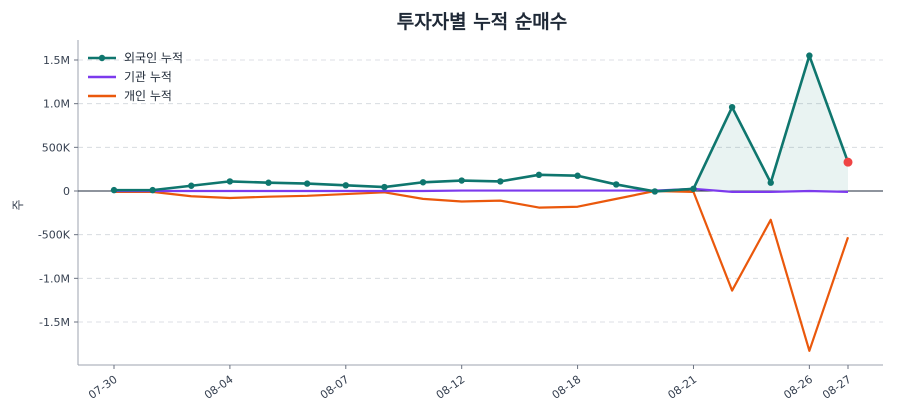 The image size is (900, 420). What do you see at coordinates (481, 190) in the screenshot?
I see `series-line` at bounding box center [481, 190].